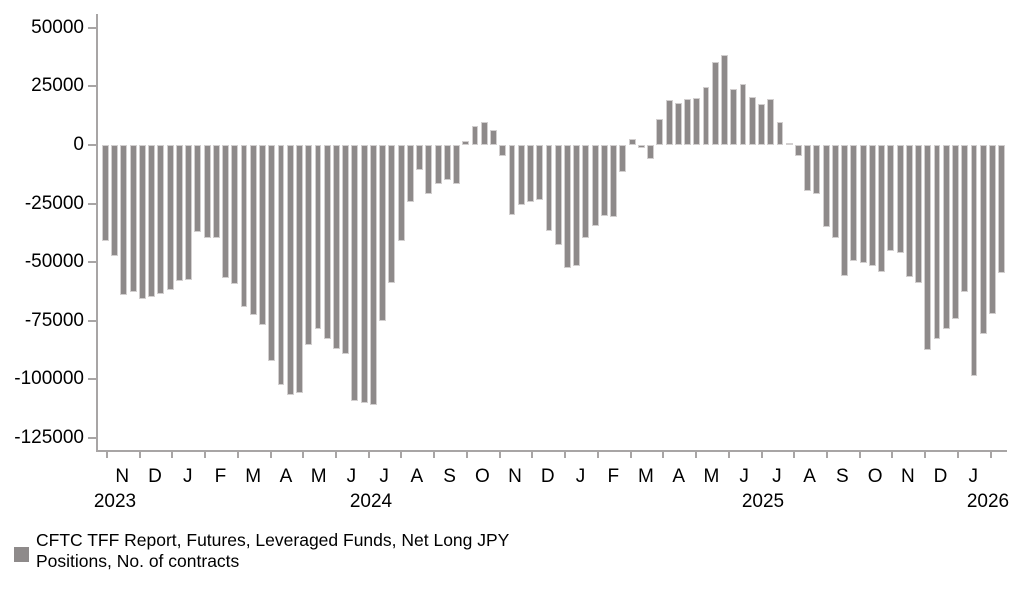  Describe the element at coordinates (78, 144) in the screenshot. I see `y-tick-label: 0` at that location.